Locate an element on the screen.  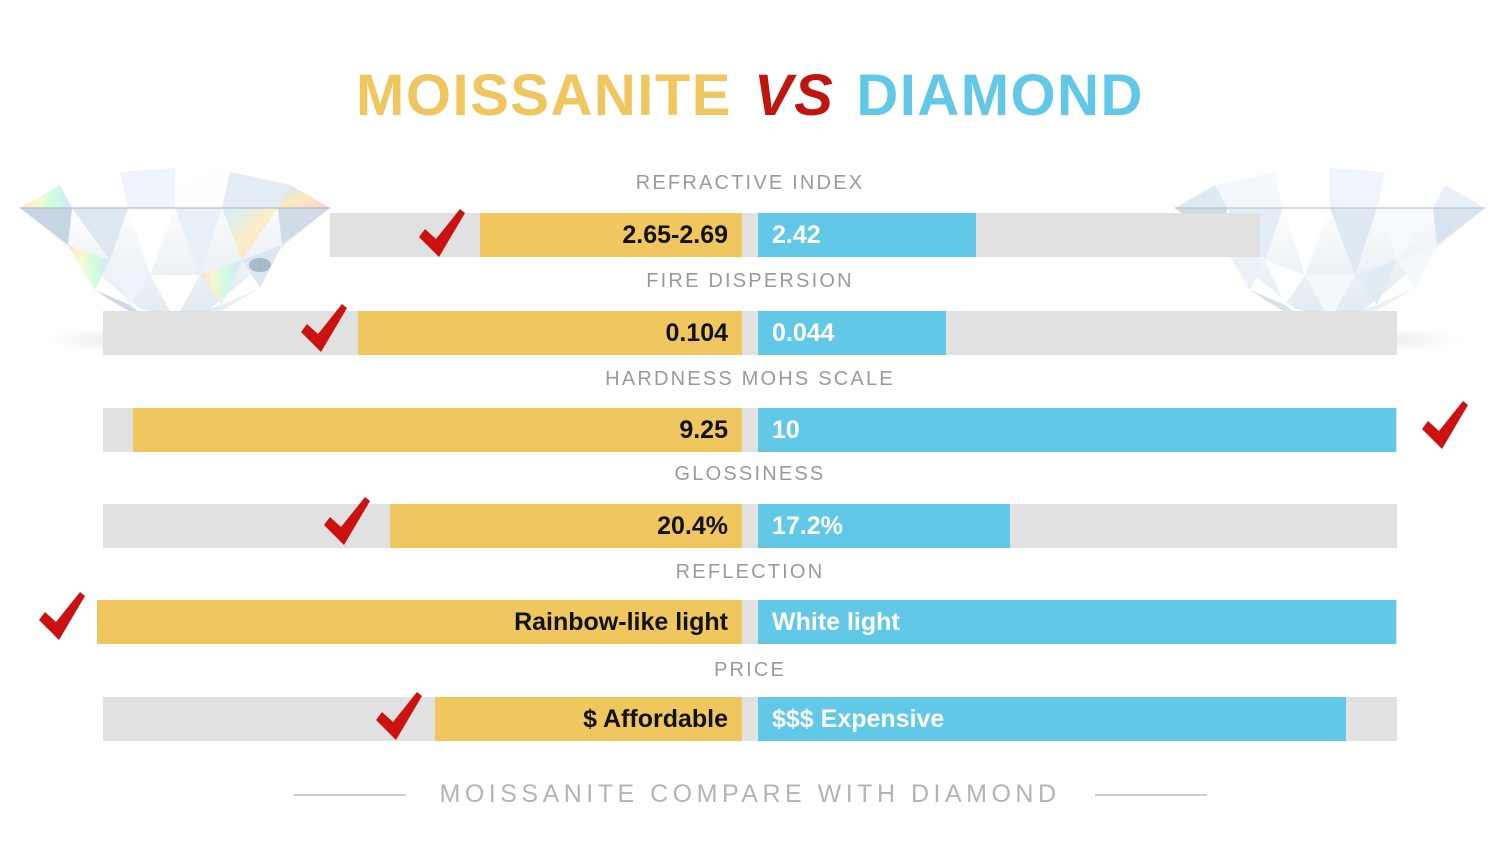
moissanite-bar: 20.4% is located at coordinates (566, 526).